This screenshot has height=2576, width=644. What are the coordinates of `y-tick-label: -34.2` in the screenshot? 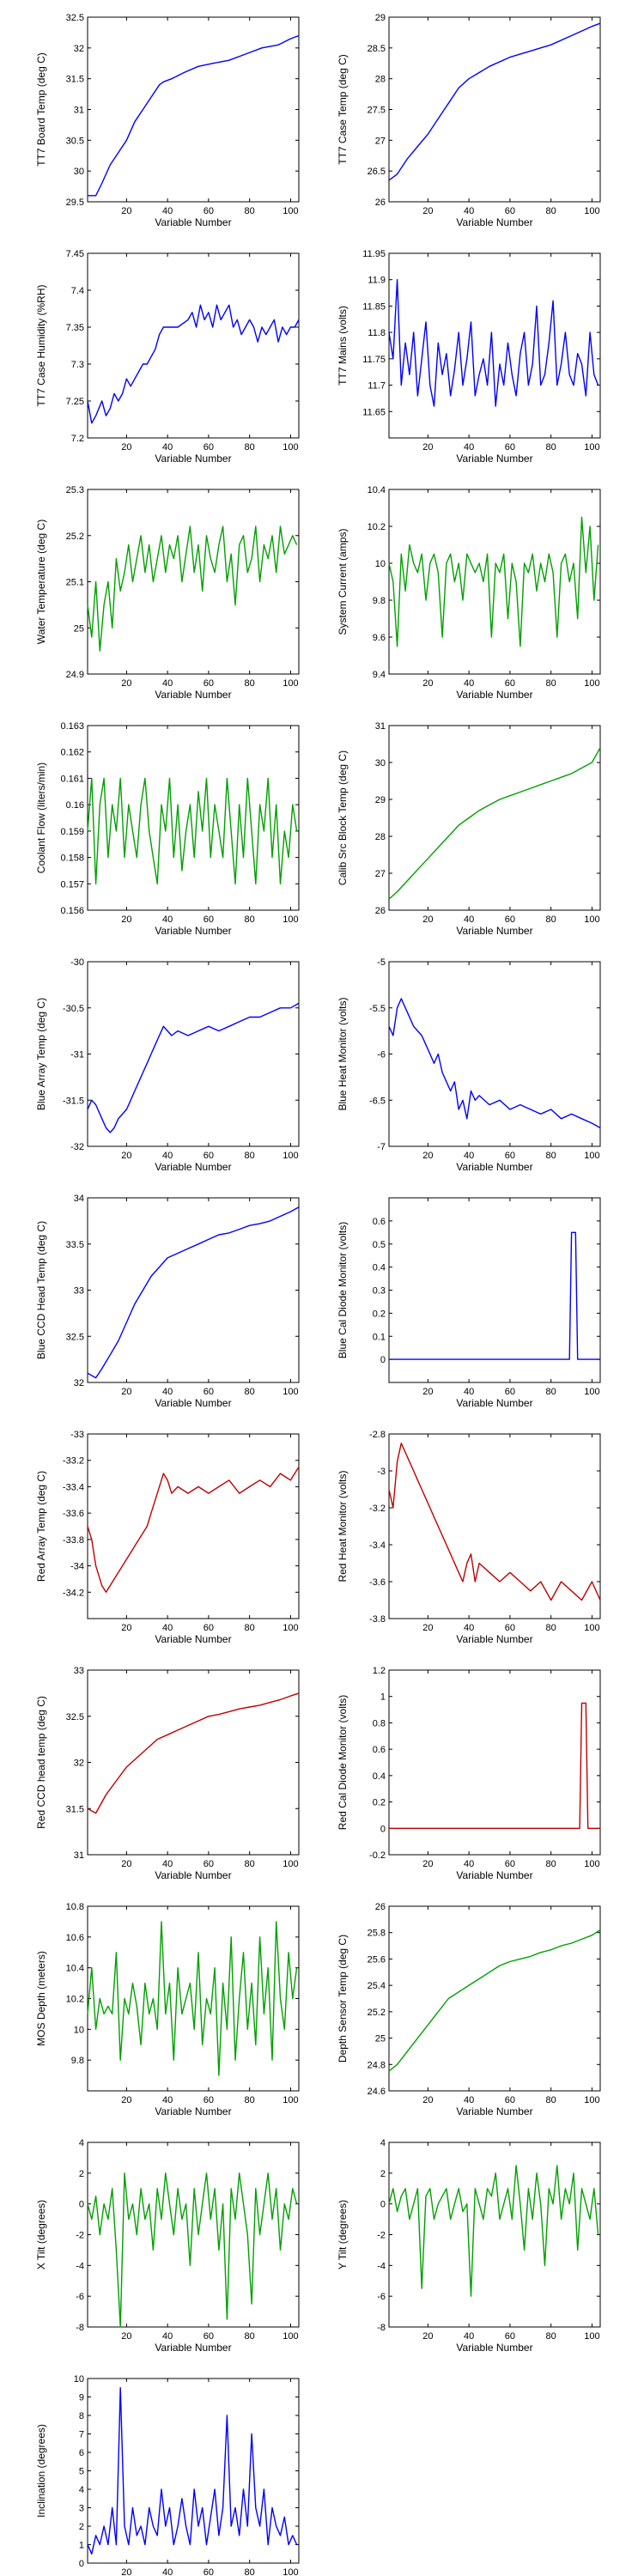 It's located at (74, 1593).